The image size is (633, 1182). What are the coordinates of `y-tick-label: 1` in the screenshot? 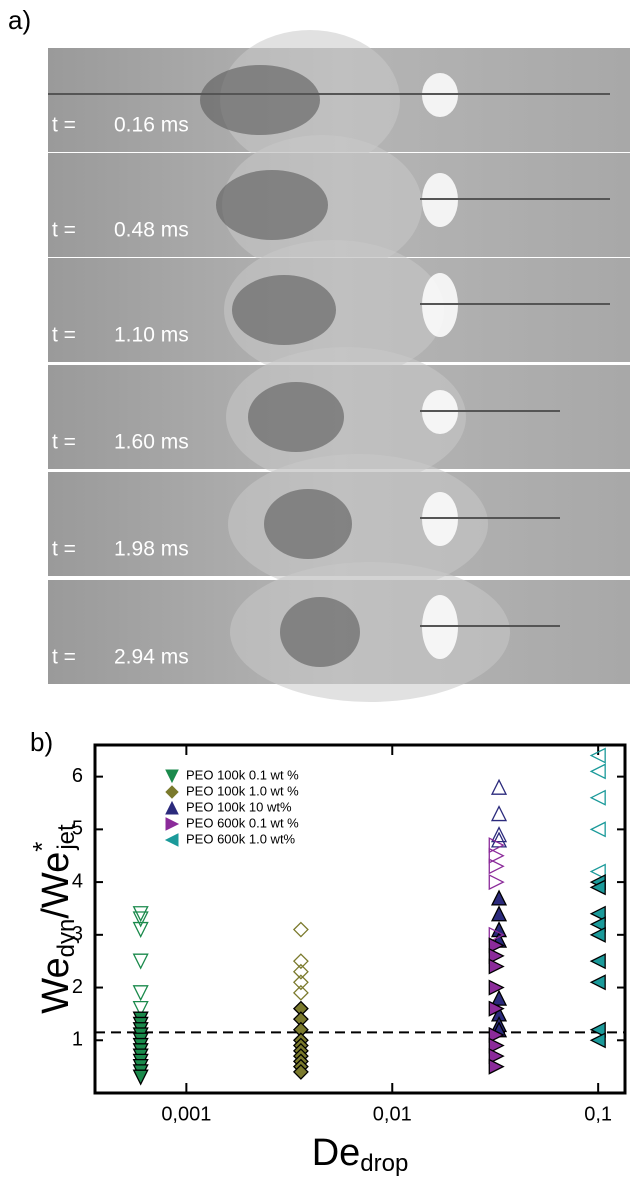 It's located at (77, 1040).